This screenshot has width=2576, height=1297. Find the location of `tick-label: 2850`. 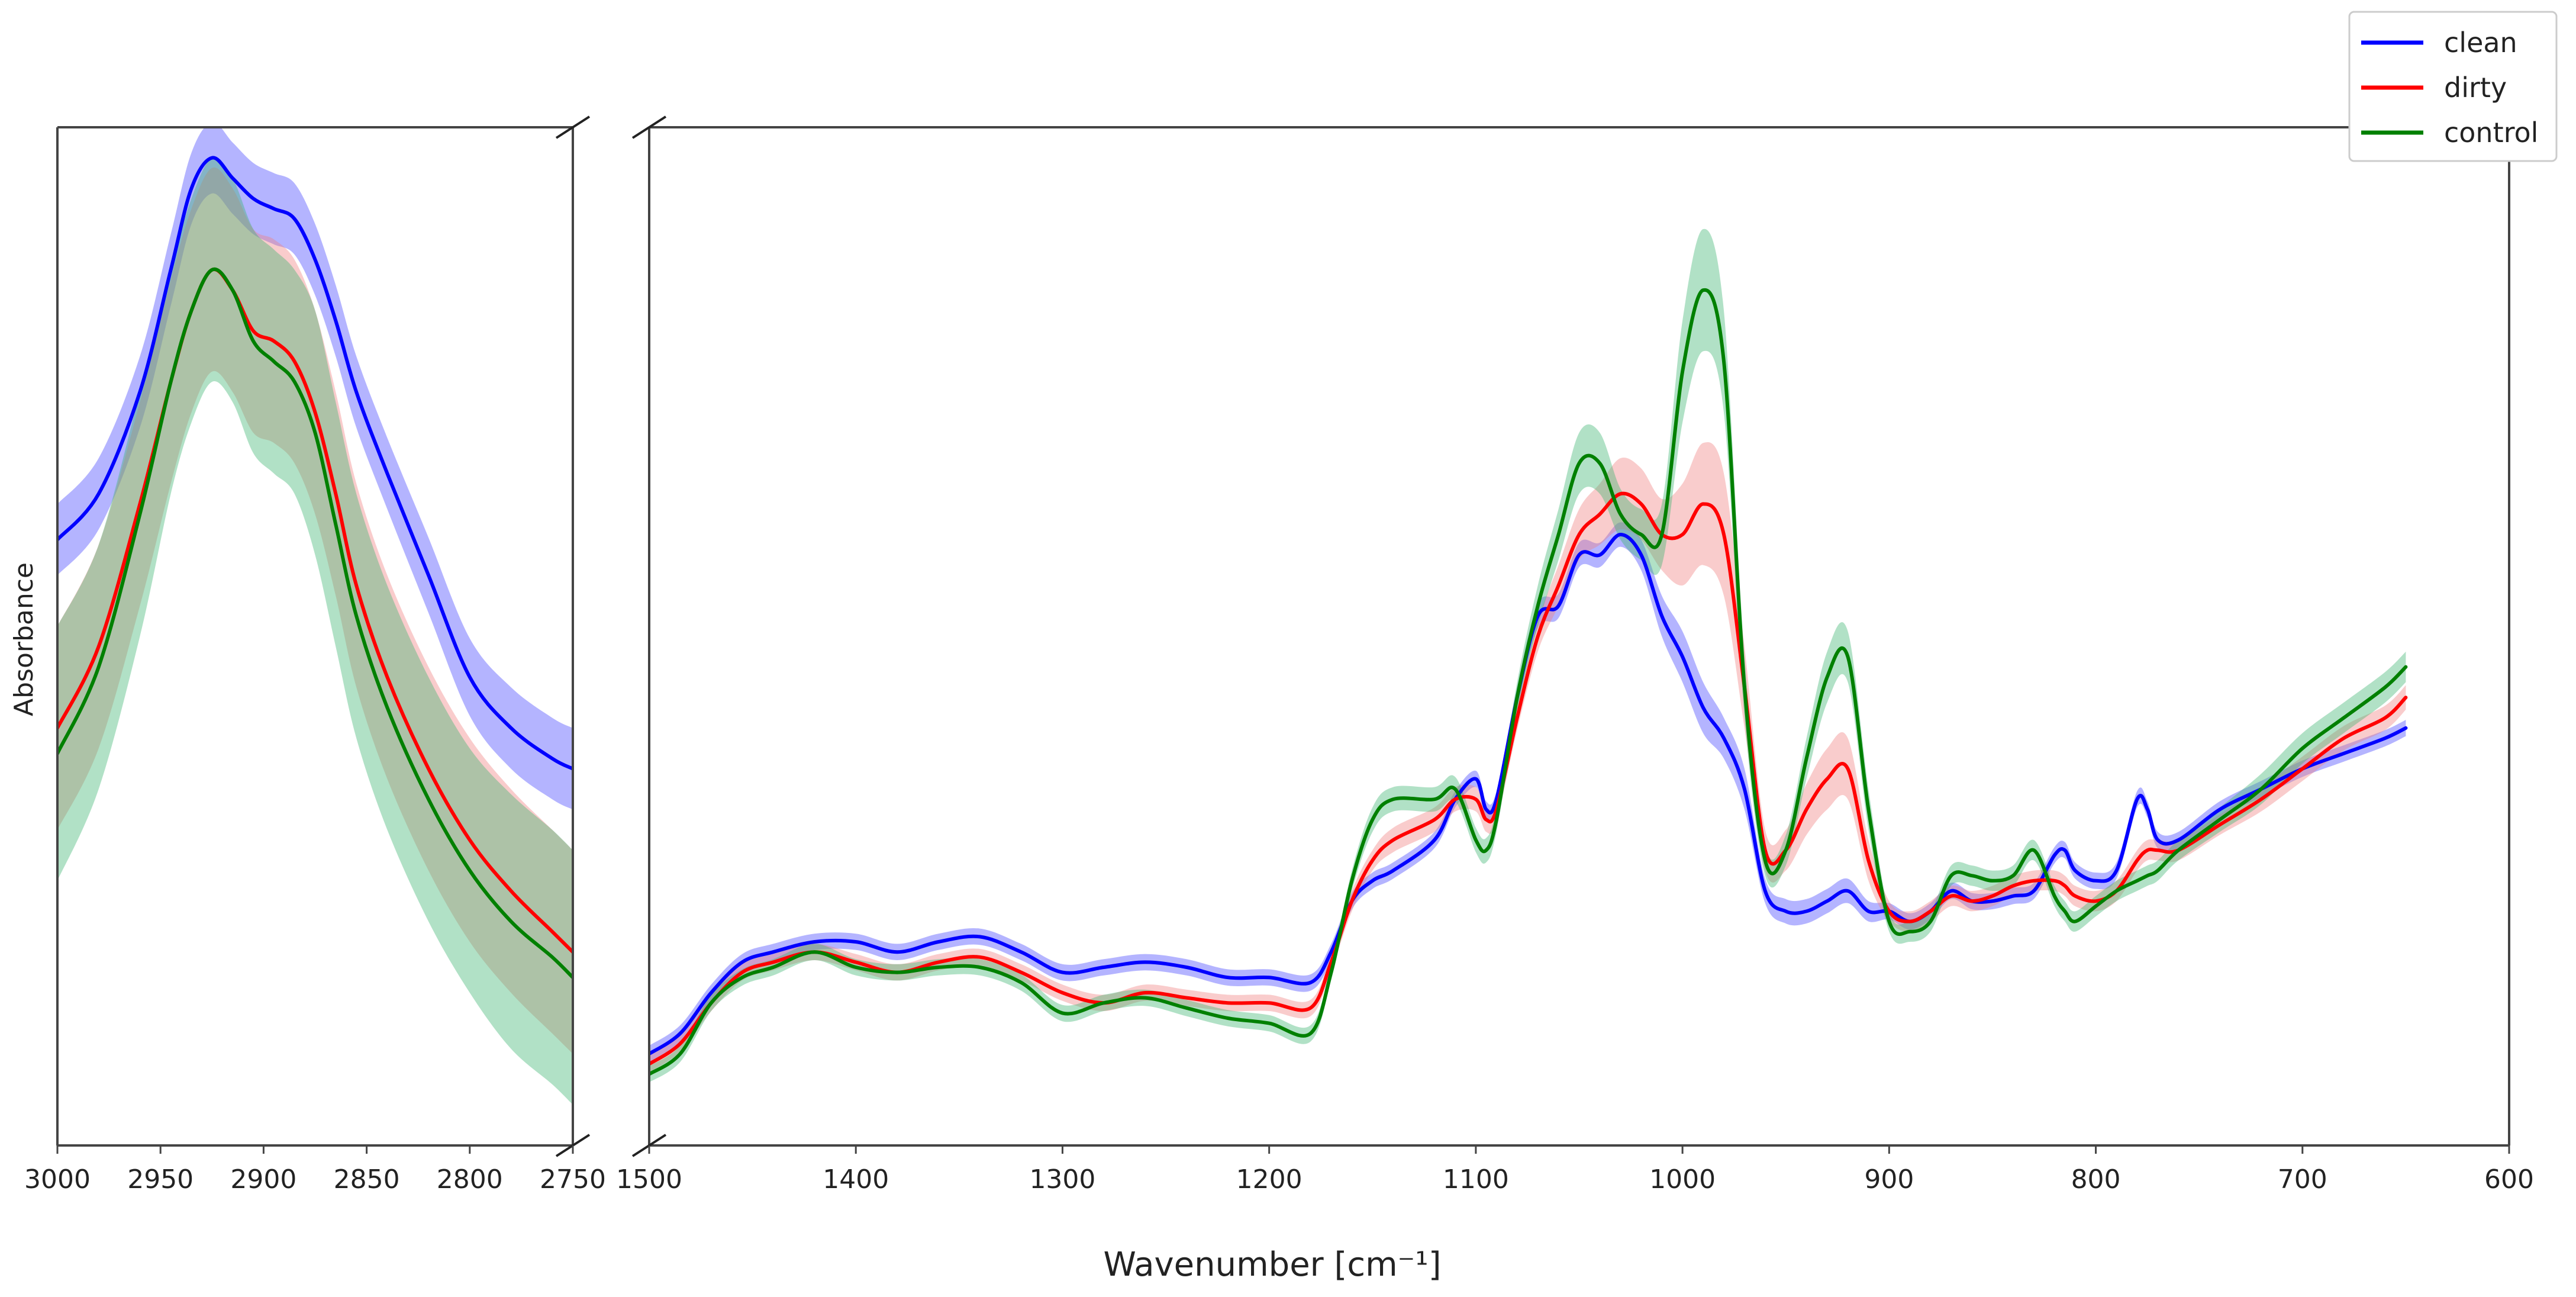

tick-label: 2850 is located at coordinates (367, 1179).